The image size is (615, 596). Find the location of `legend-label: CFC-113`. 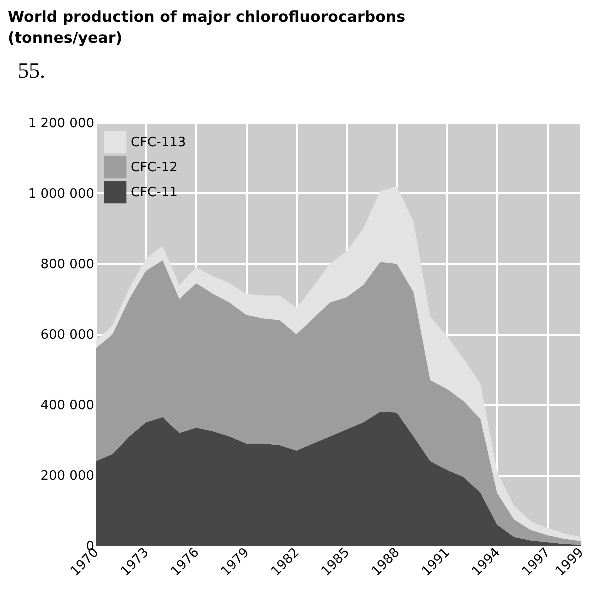

legend-label: CFC-113 is located at coordinates (158, 143).